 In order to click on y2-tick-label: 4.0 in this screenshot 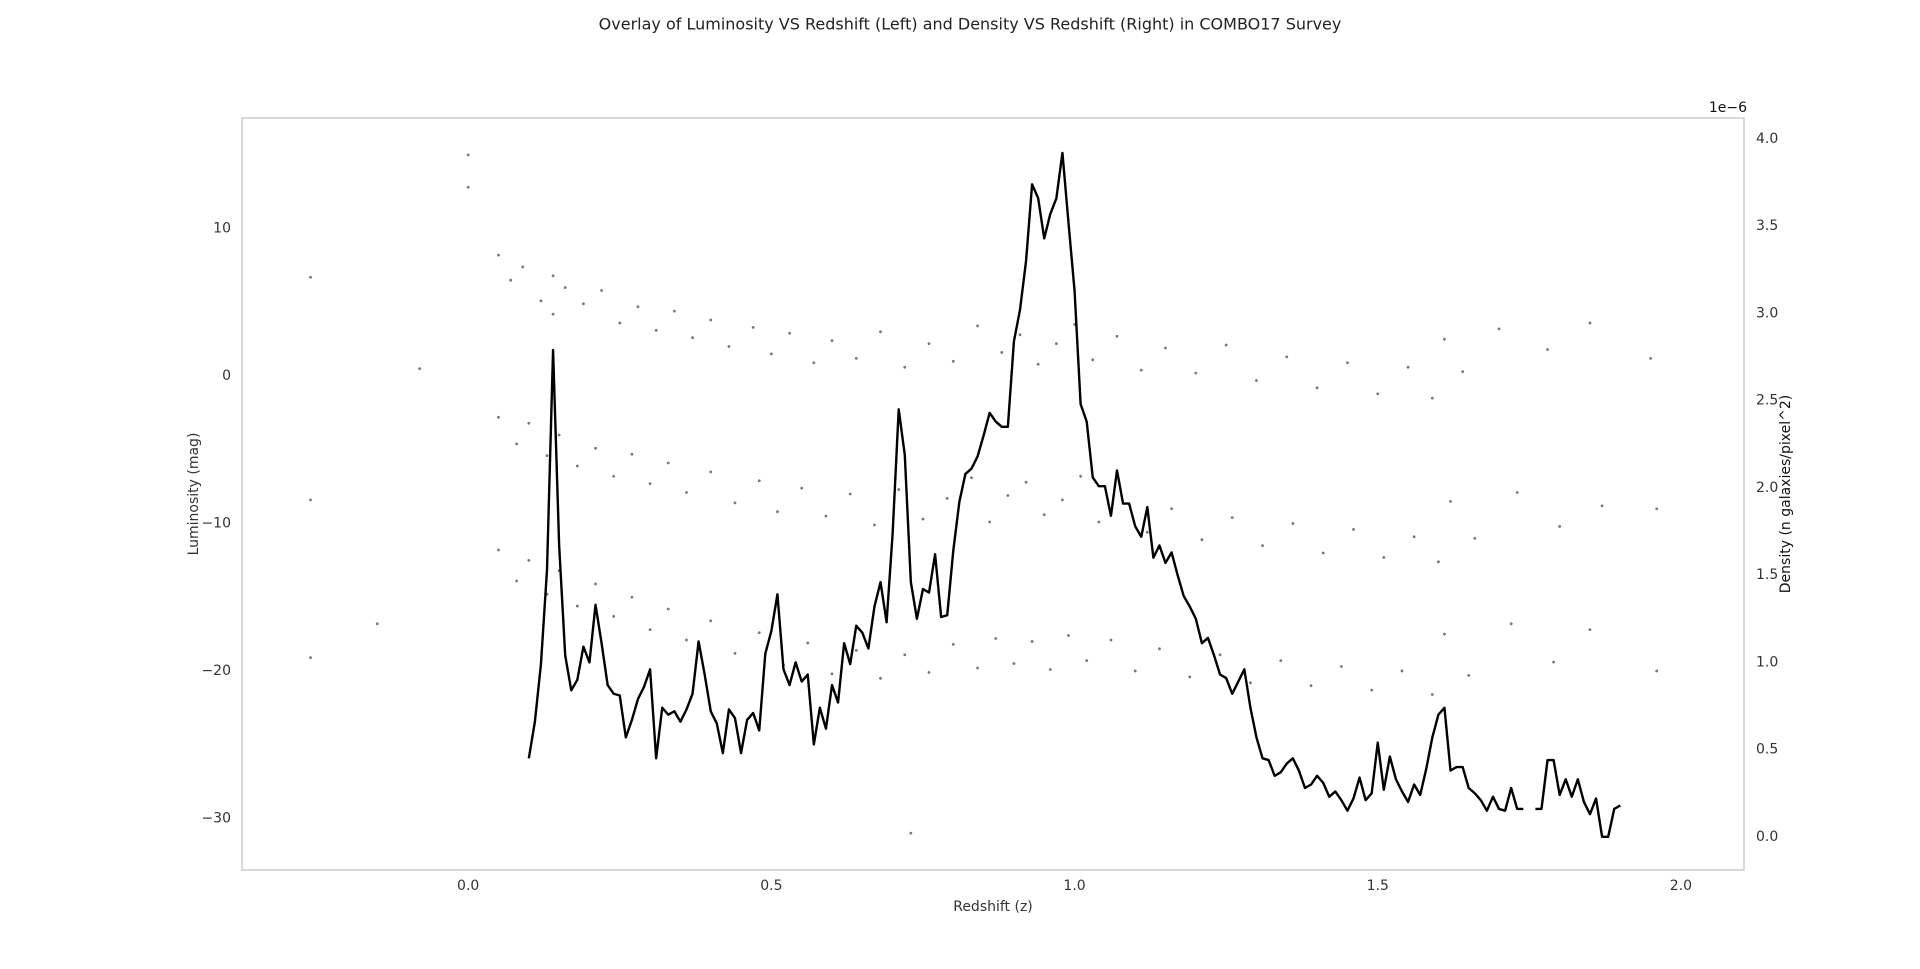, I will do `click(1767, 139)`.